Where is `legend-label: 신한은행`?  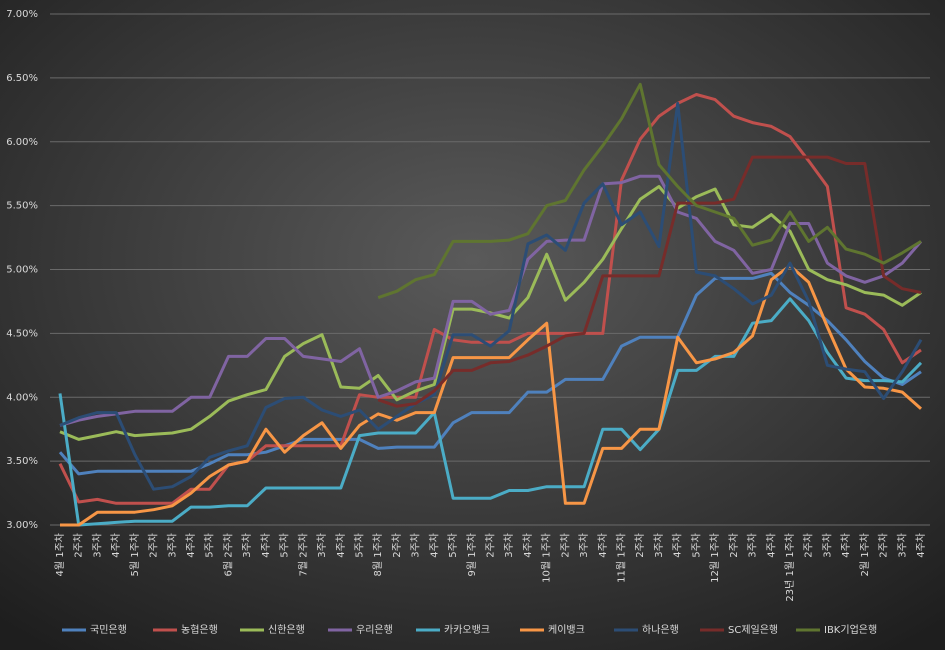
legend-label: 신한은행 is located at coordinates (286, 630).